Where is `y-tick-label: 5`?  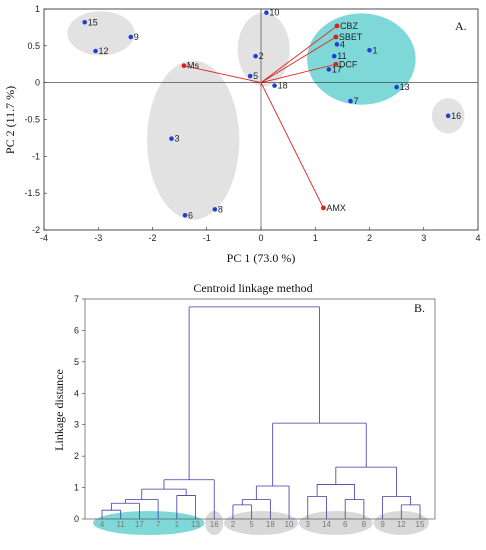 y-tick-label: 5 is located at coordinates (76, 362).